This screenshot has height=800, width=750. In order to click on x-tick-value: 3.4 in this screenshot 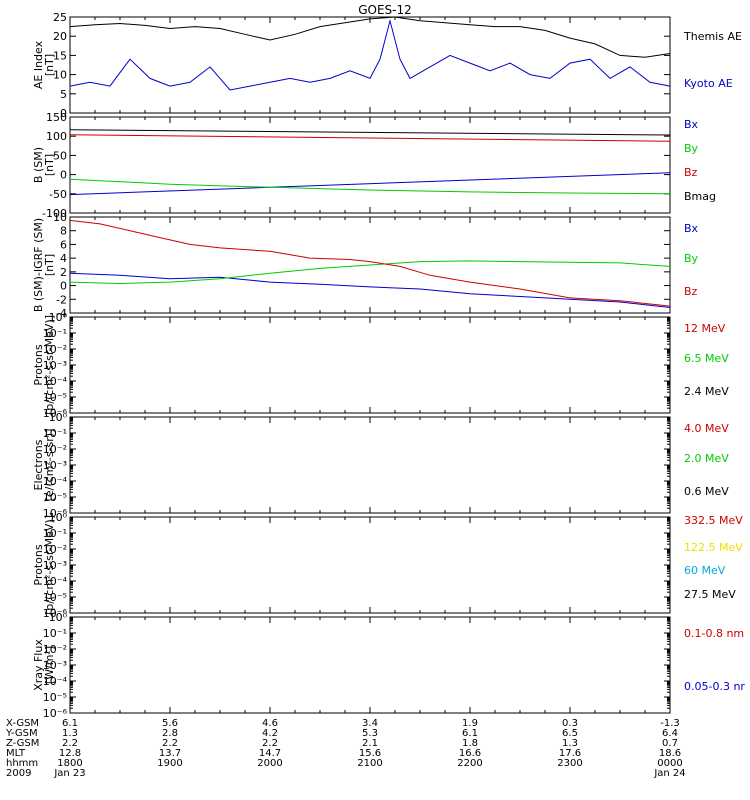, I will do `click(370, 723)`.